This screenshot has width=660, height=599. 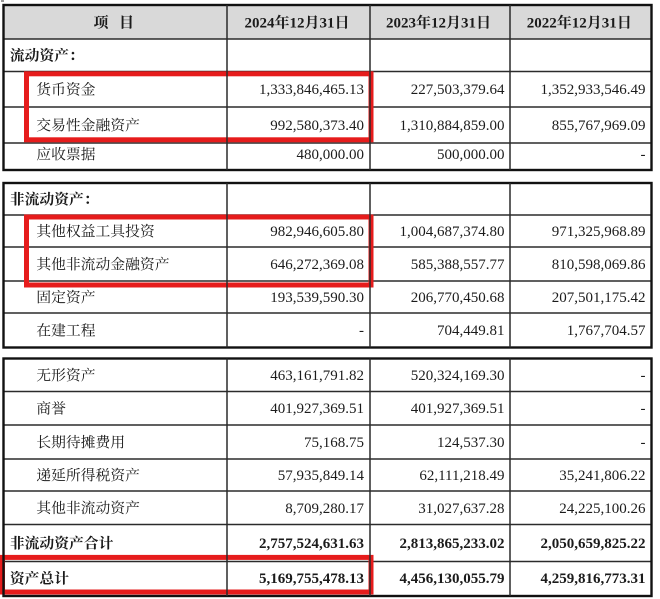 What do you see at coordinates (471, 155) in the screenshot?
I see `svg-text: 500,000.00` at bounding box center [471, 155].